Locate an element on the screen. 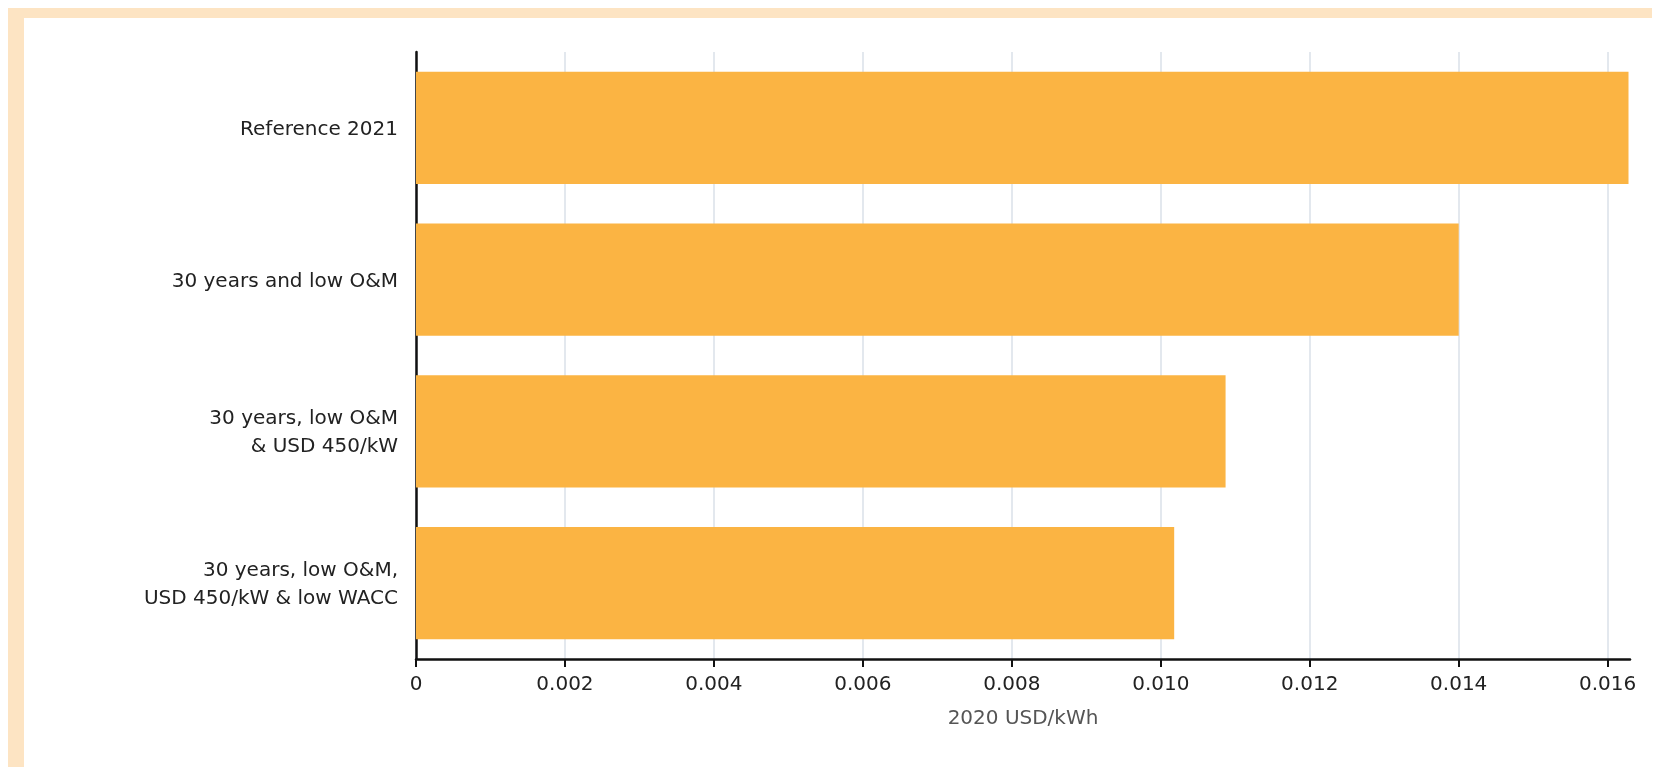 The height and width of the screenshot is (775, 1660). x-tick-label: 0.012 is located at coordinates (1310, 683).